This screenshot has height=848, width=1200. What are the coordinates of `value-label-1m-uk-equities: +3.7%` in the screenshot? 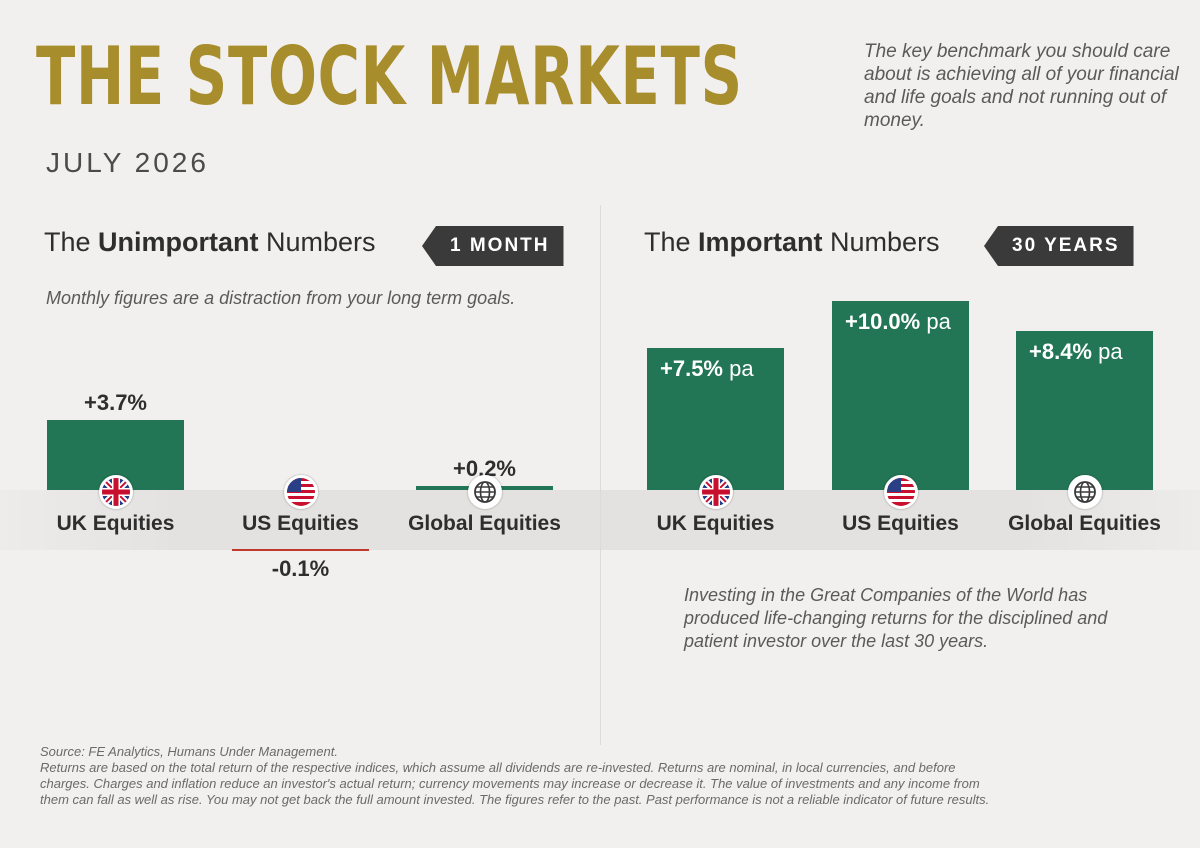 It's located at (115, 402).